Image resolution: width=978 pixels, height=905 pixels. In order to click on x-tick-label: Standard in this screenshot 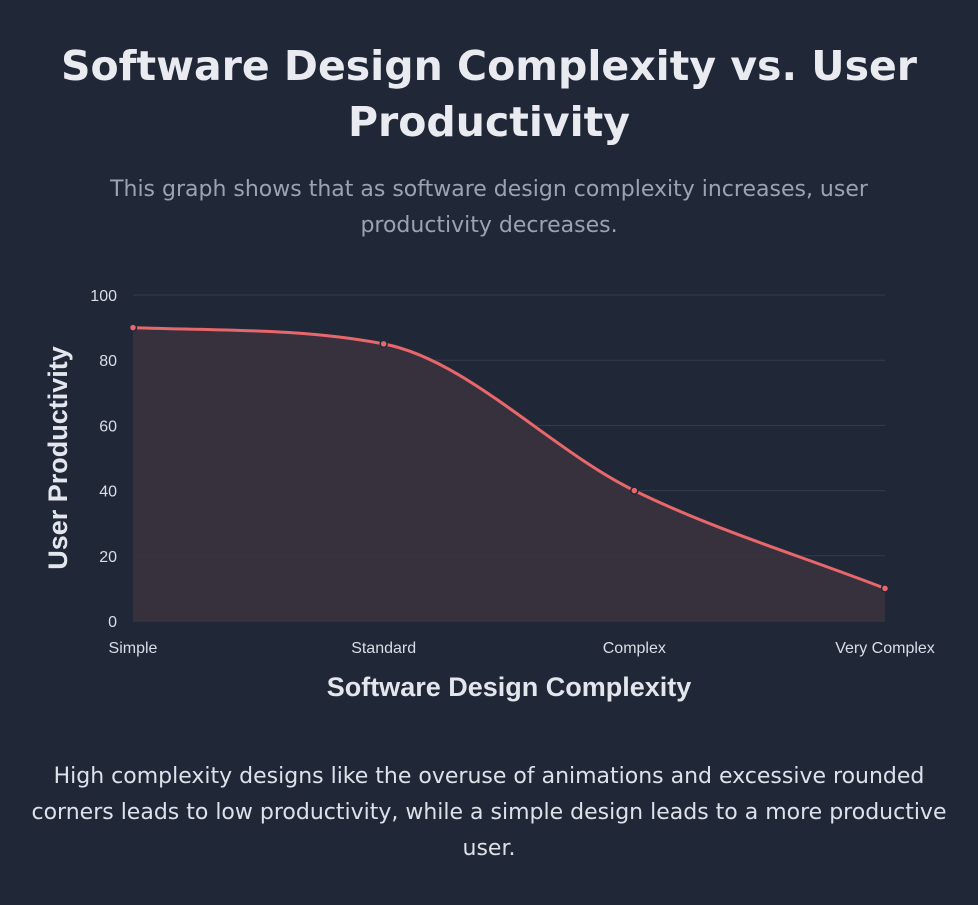, I will do `click(383, 648)`.